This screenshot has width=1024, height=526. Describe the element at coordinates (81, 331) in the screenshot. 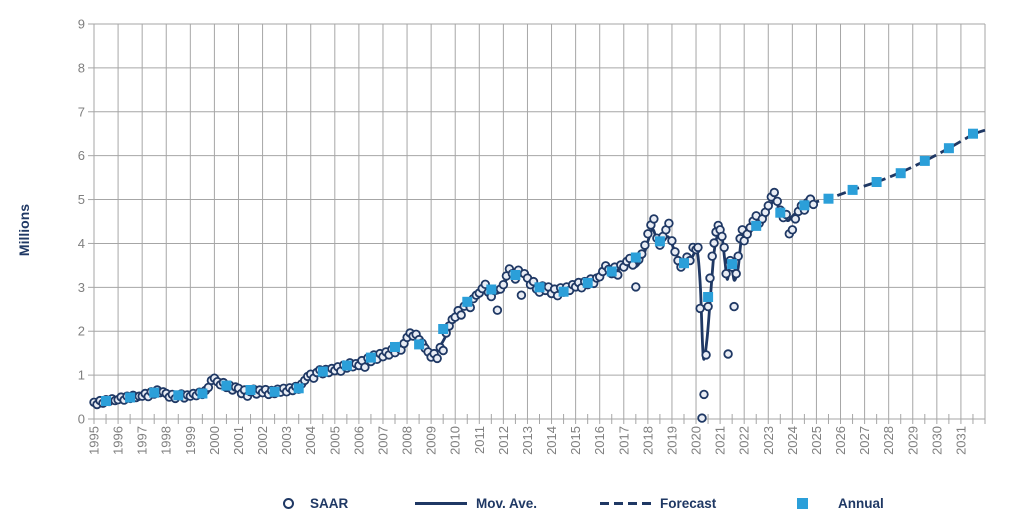

I see `y-tick-label: 2` at that location.